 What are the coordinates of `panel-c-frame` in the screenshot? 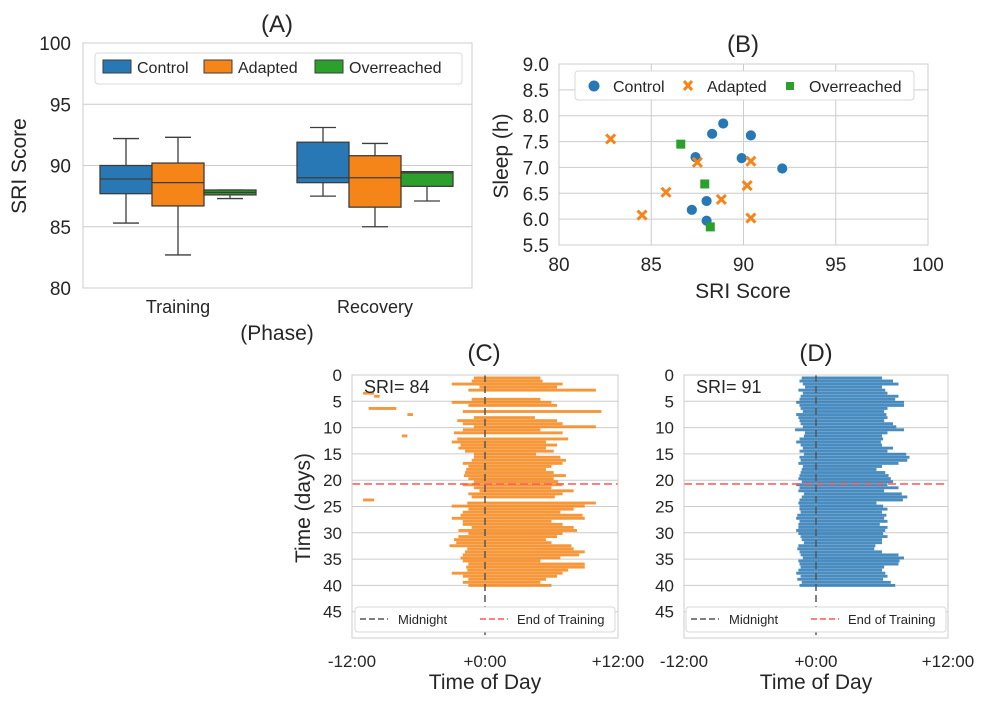 It's located at (485, 506).